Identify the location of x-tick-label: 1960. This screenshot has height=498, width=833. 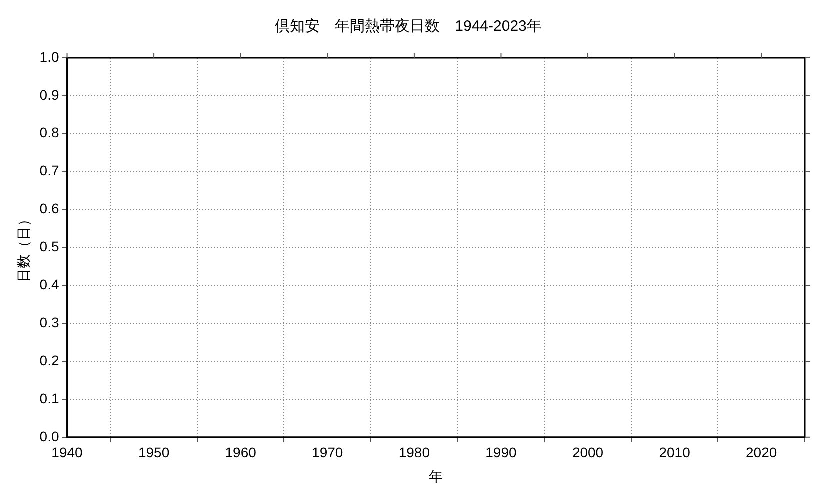
(241, 452).